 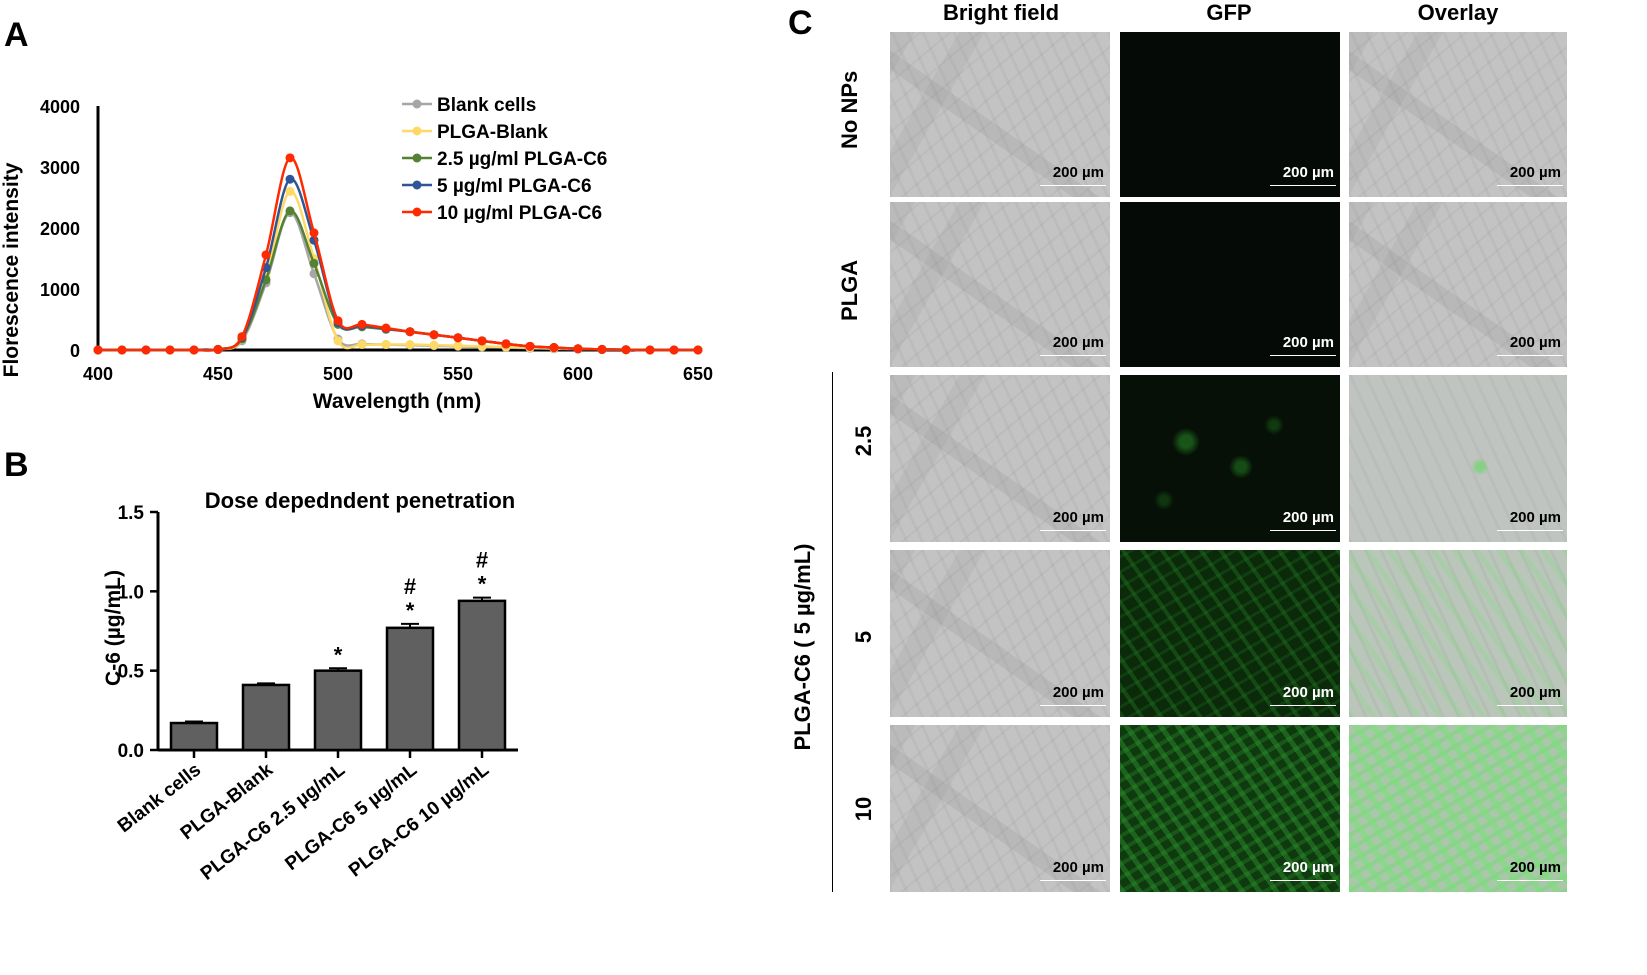 What do you see at coordinates (75, 351) in the screenshot?
I see `y-tick-label-a: 0` at bounding box center [75, 351].